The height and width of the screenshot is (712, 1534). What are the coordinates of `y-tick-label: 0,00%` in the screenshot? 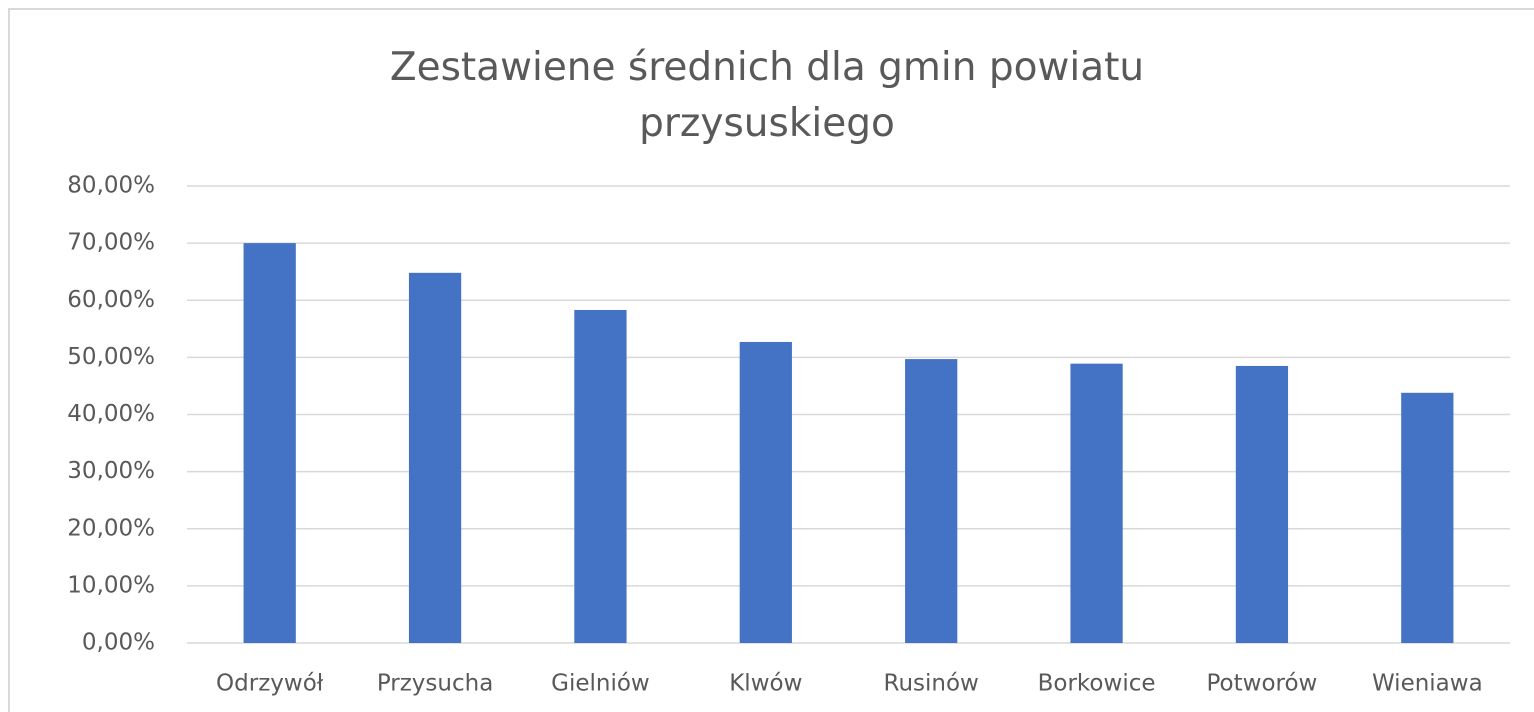 It's located at (118, 643).